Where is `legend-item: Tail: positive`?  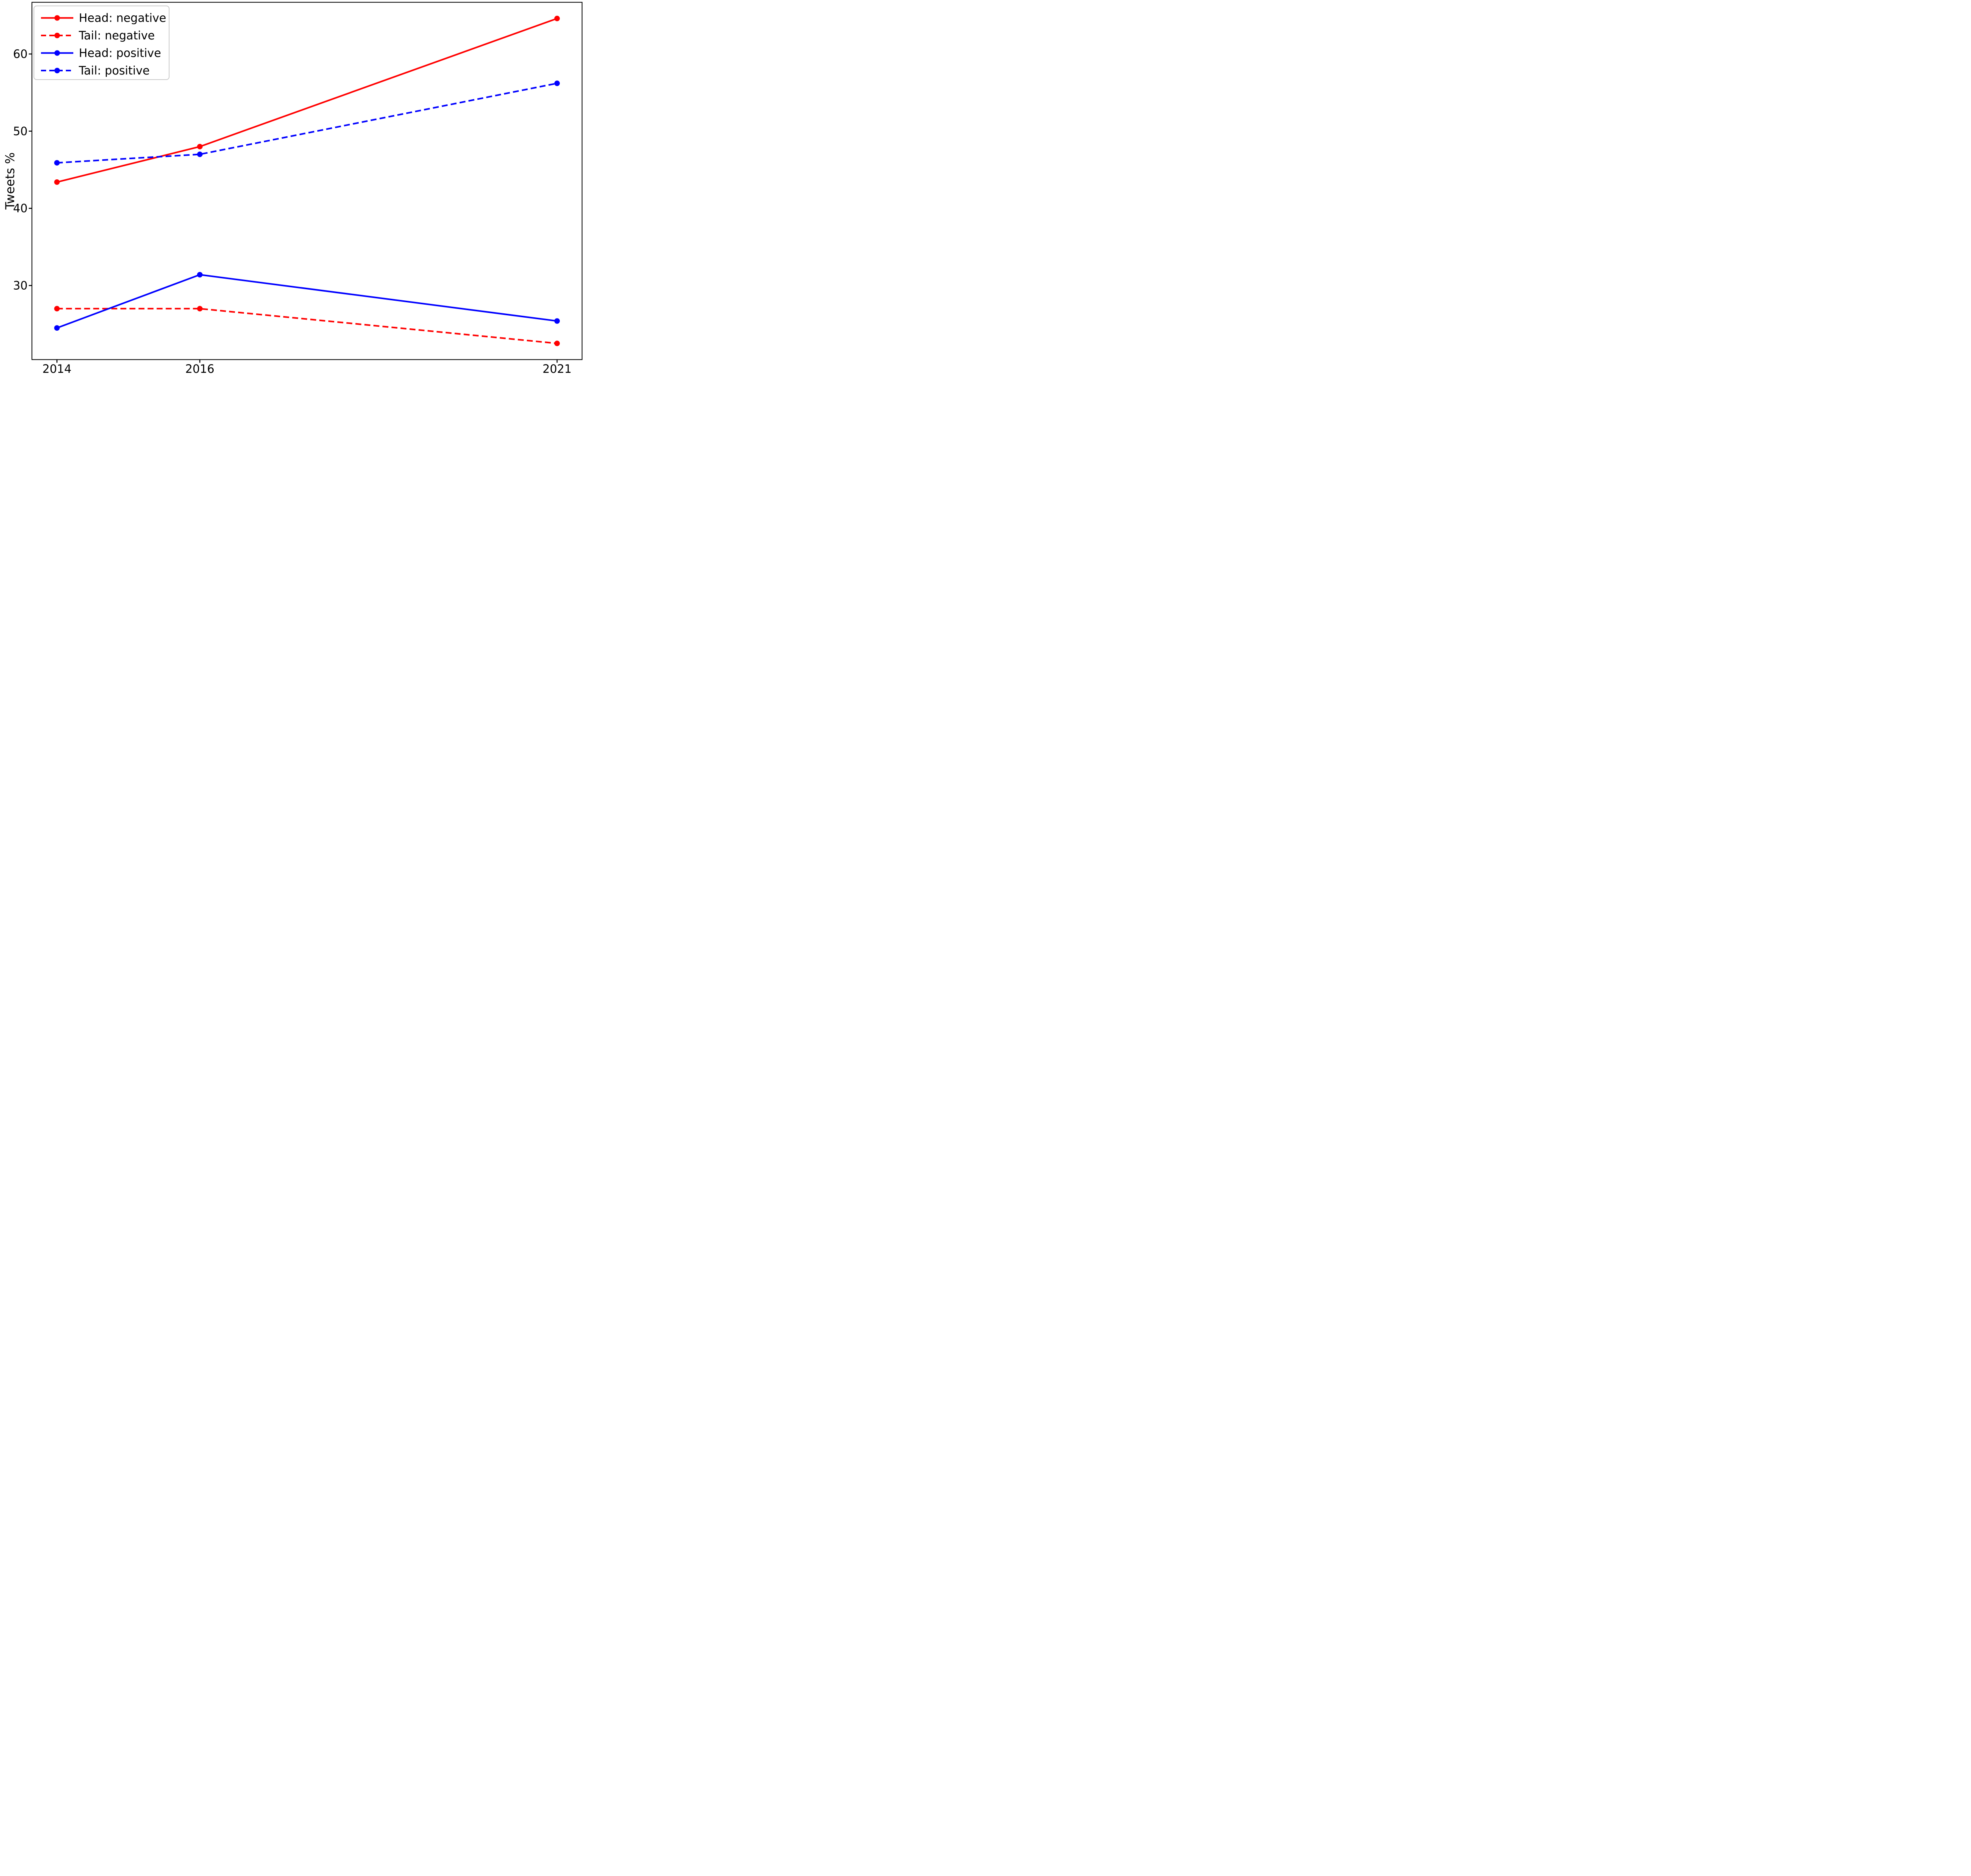 legend-item: Tail: positive is located at coordinates (95, 71).